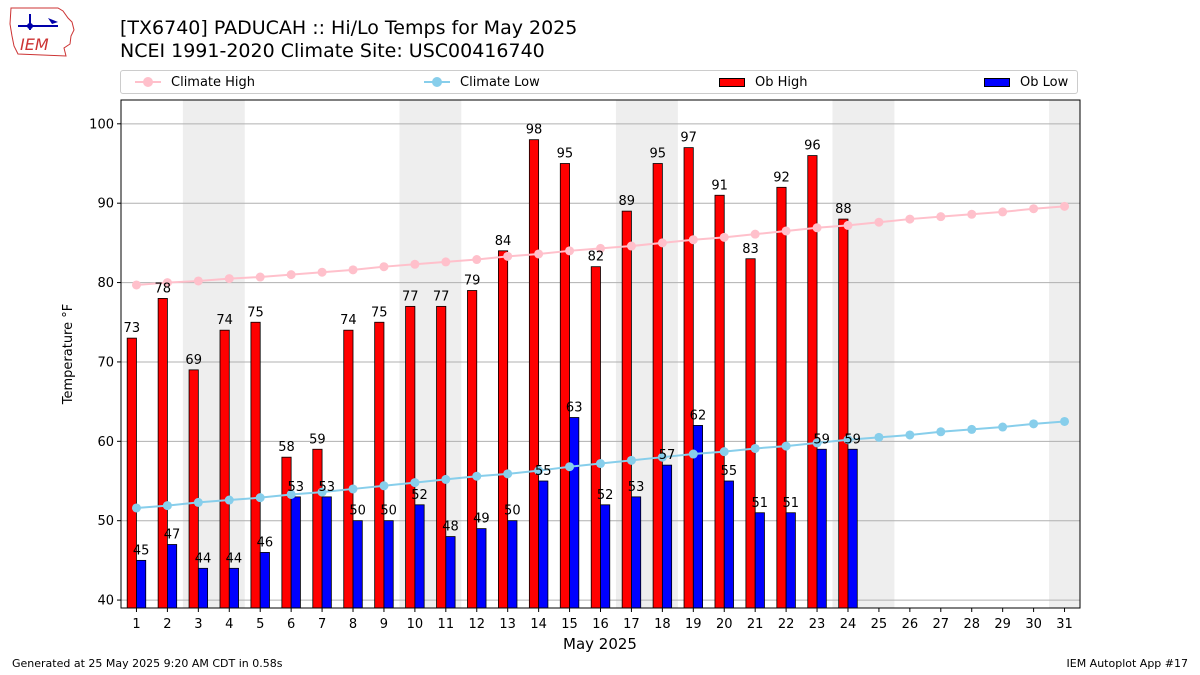  Describe the element at coordinates (667, 455) in the screenshot. I see `ob-low-label: 57` at that location.